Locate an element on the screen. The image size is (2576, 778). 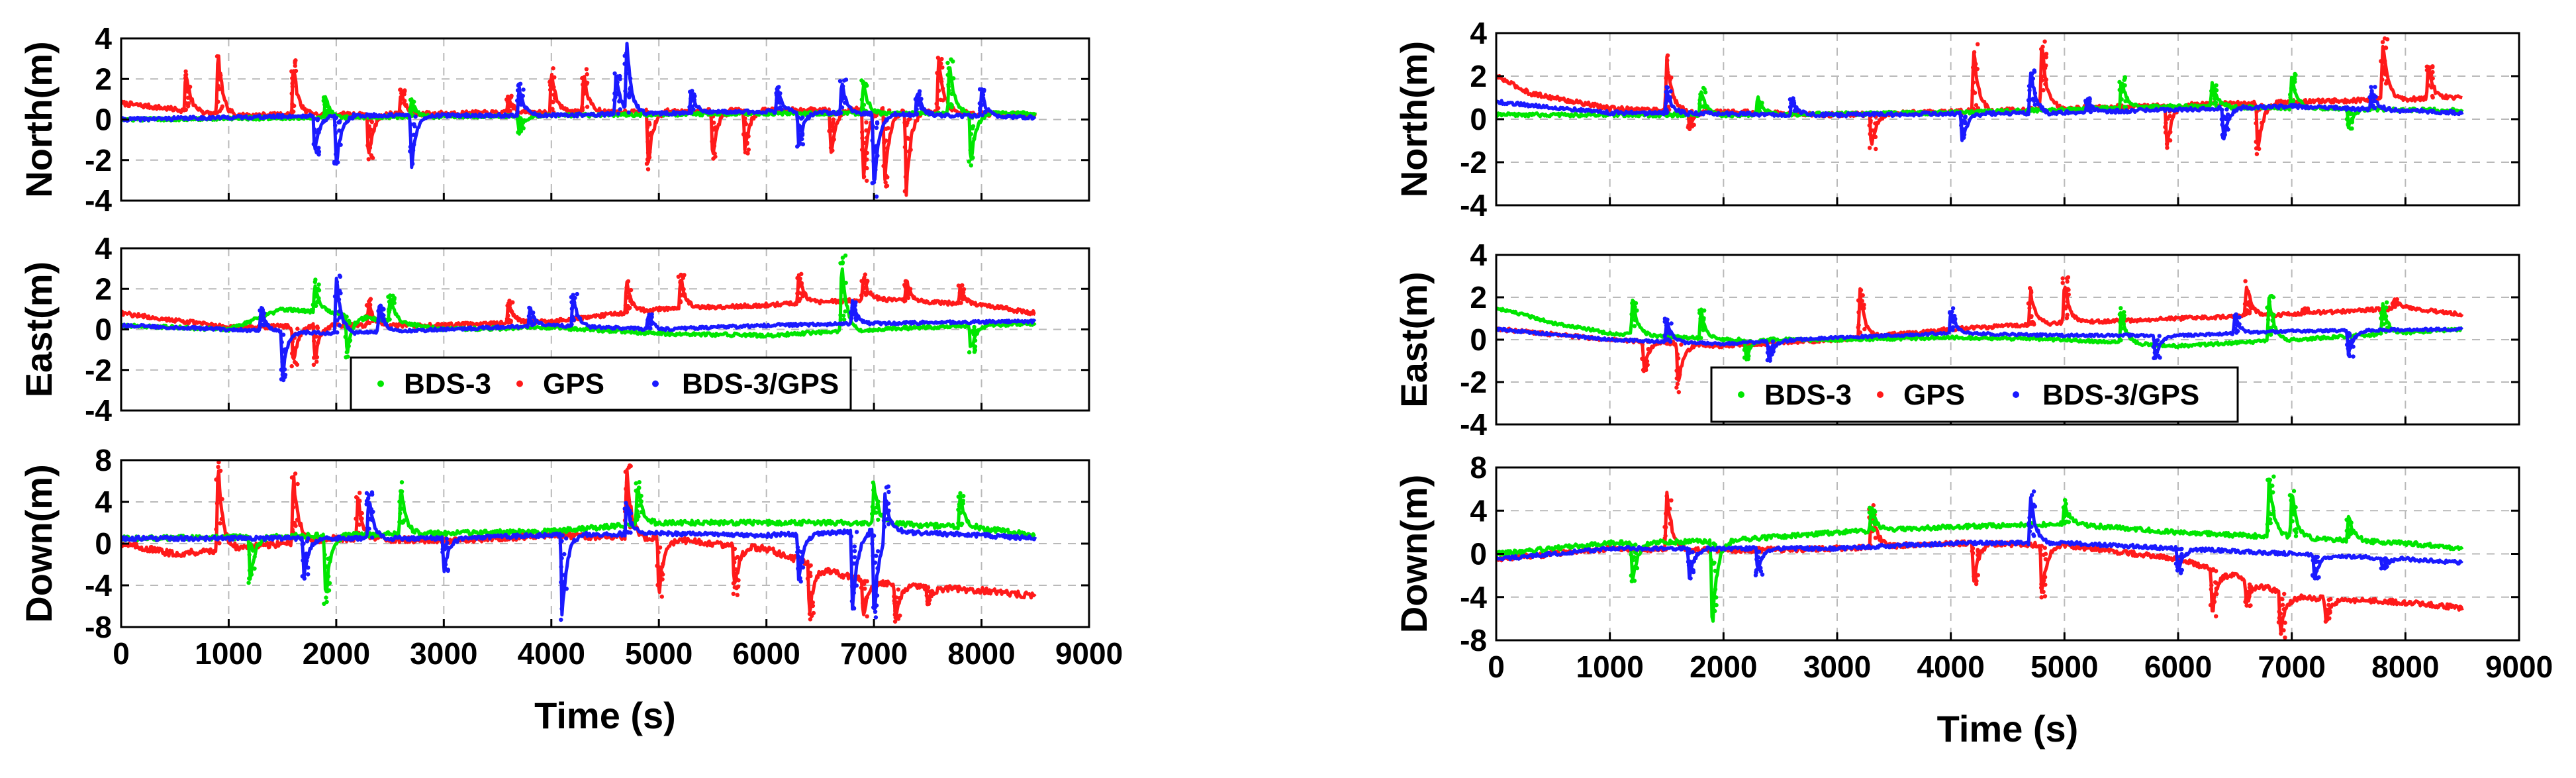
legend: BDS-3 GPS BDS-3/GPS is located at coordinates (601, 384).